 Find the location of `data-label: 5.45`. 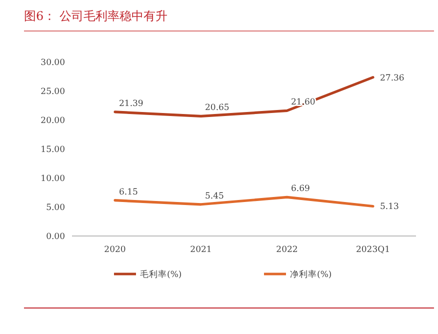

data-label: 5.45 is located at coordinates (214, 196).